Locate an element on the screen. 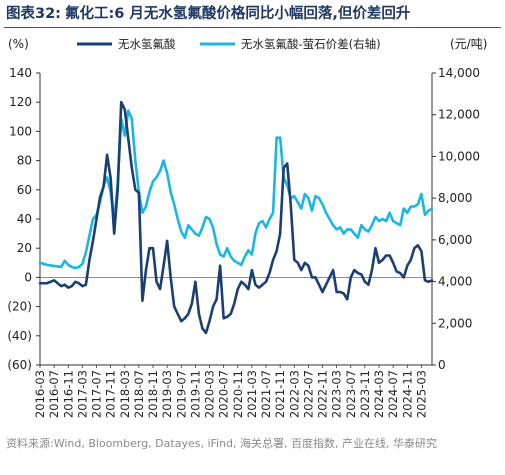 The width and height of the screenshot is (505, 475). left-axis: 140 120 100 80 60 40 20 0 (20) (40) (60) is located at coordinates (23, 219).